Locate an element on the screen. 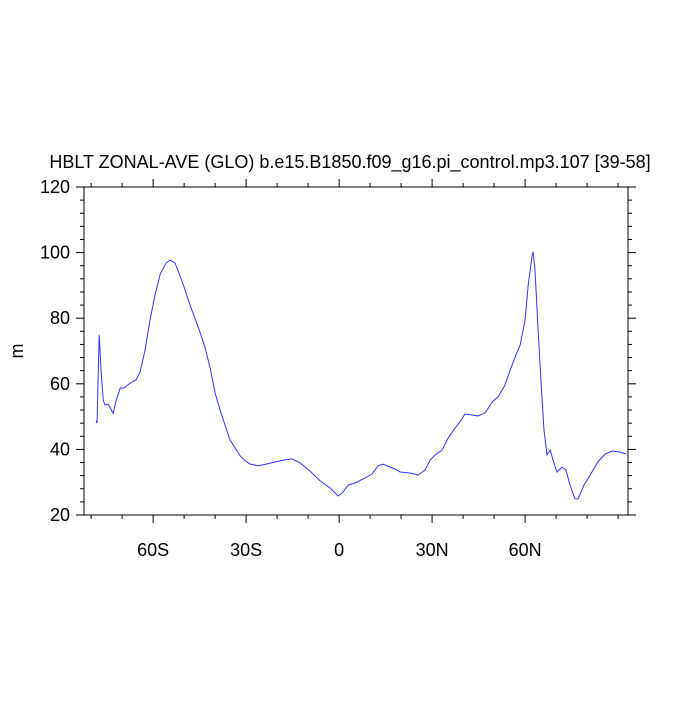  x-tick-label: 0 is located at coordinates (339, 550).